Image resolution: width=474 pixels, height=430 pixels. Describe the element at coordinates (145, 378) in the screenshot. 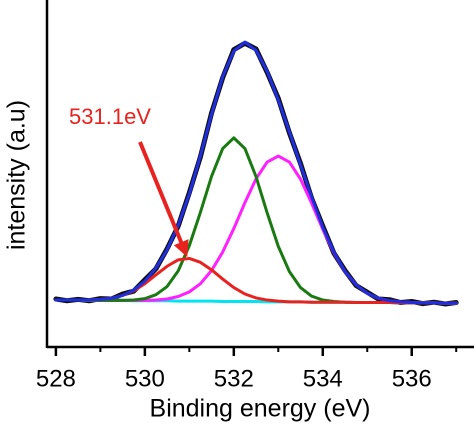

I see `x-tick-label: 530` at that location.